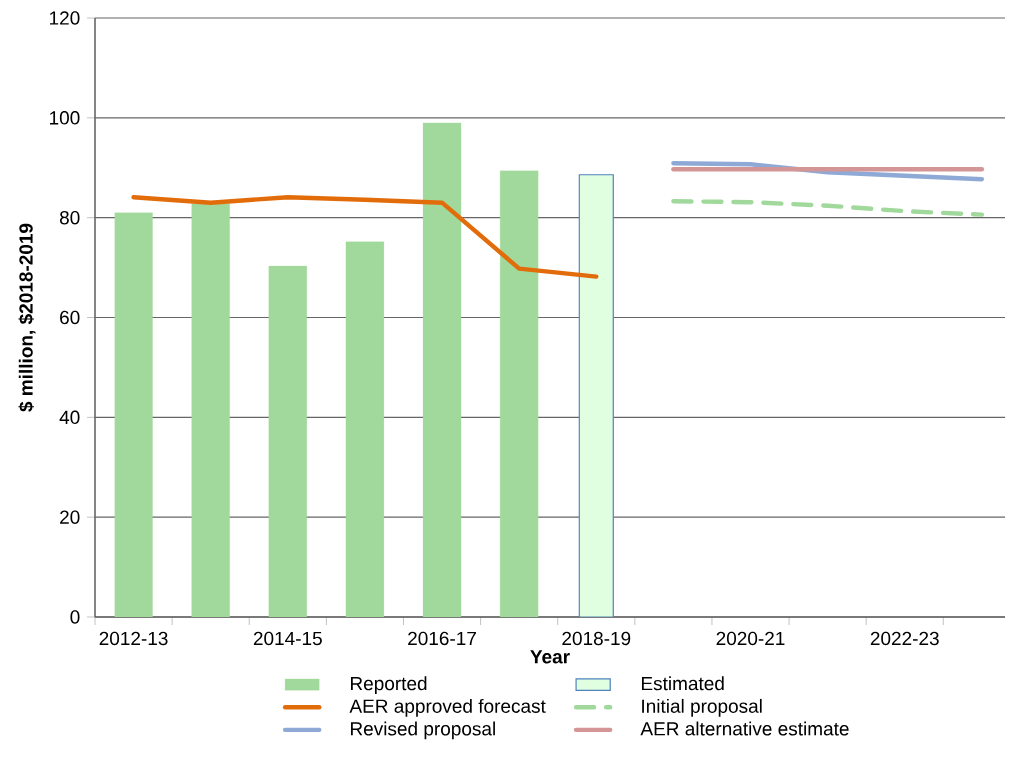 This screenshot has height=762, width=1011. I want to click on legend-label: AER alternative estimate, so click(744, 728).